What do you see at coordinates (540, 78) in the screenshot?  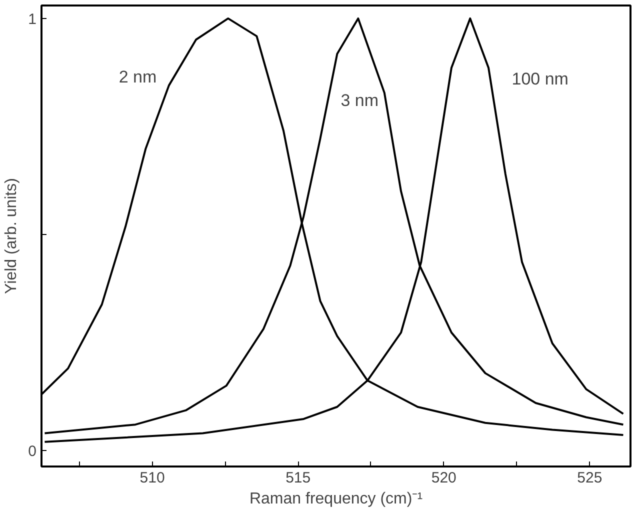 I see `series-label: 100 nm` at bounding box center [540, 78].